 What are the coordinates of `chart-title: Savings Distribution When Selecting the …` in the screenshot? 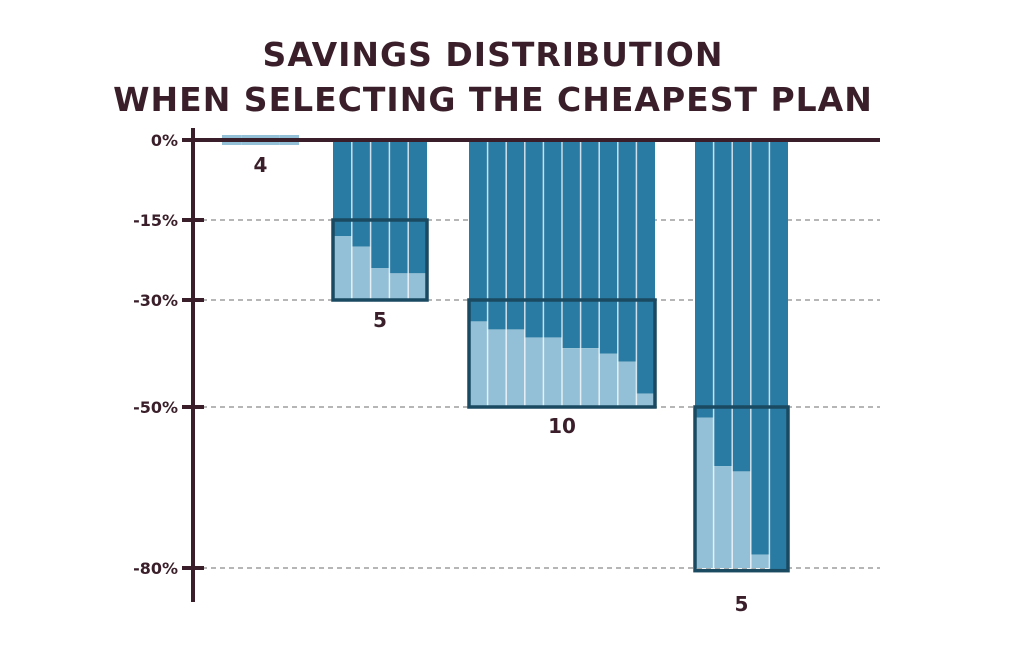 It's located at (493, 77).